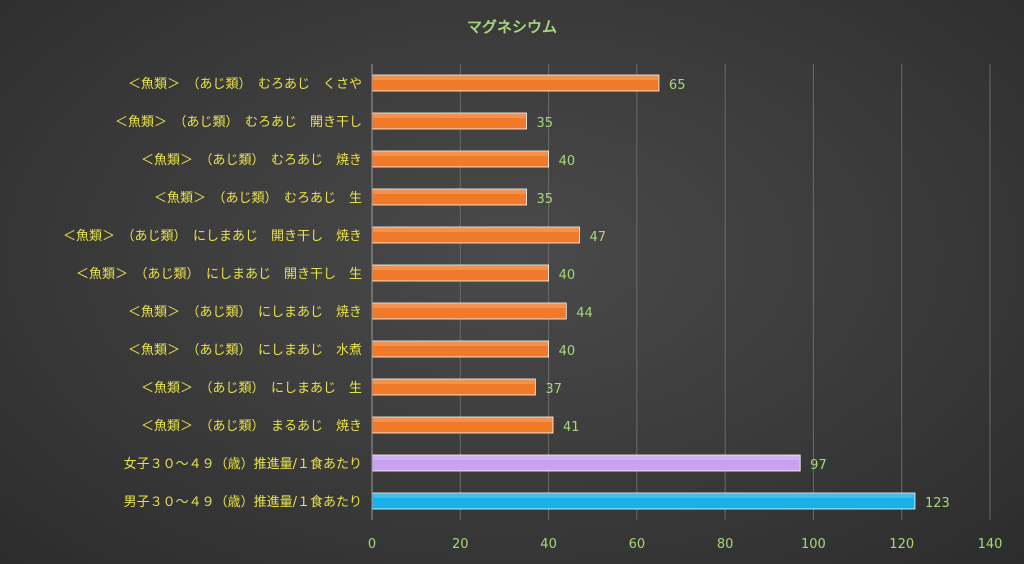 The height and width of the screenshot is (564, 1024). Describe the element at coordinates (597, 237) in the screenshot. I see `value-label: 47` at that location.